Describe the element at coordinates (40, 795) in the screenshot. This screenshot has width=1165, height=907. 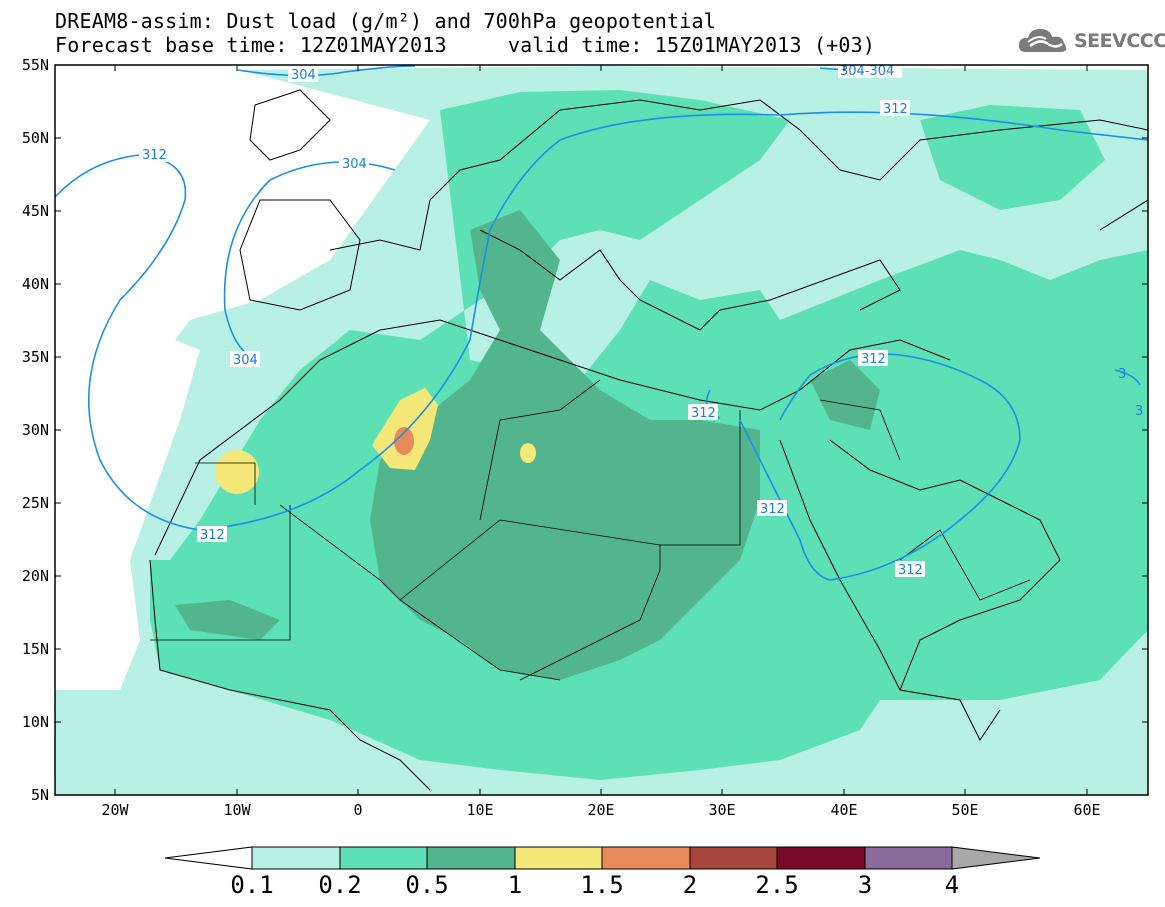
I see `lat-tick-label: 5N` at that location.